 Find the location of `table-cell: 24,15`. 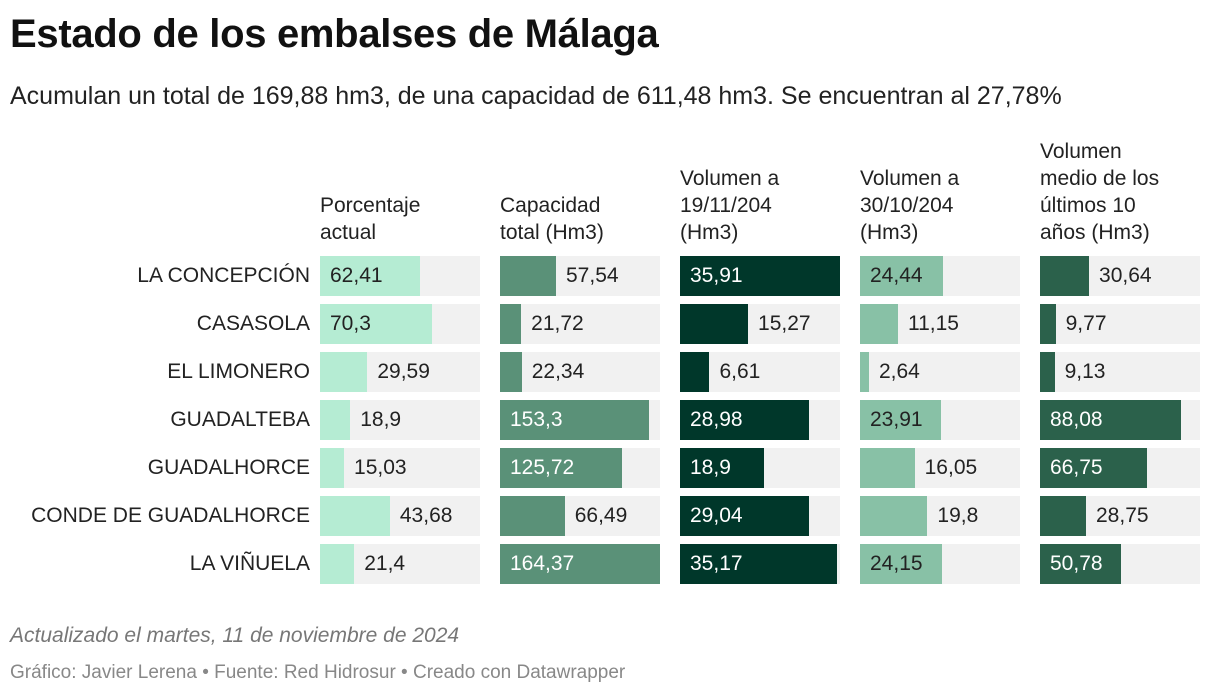

table-cell: 24,15 is located at coordinates (940, 564).